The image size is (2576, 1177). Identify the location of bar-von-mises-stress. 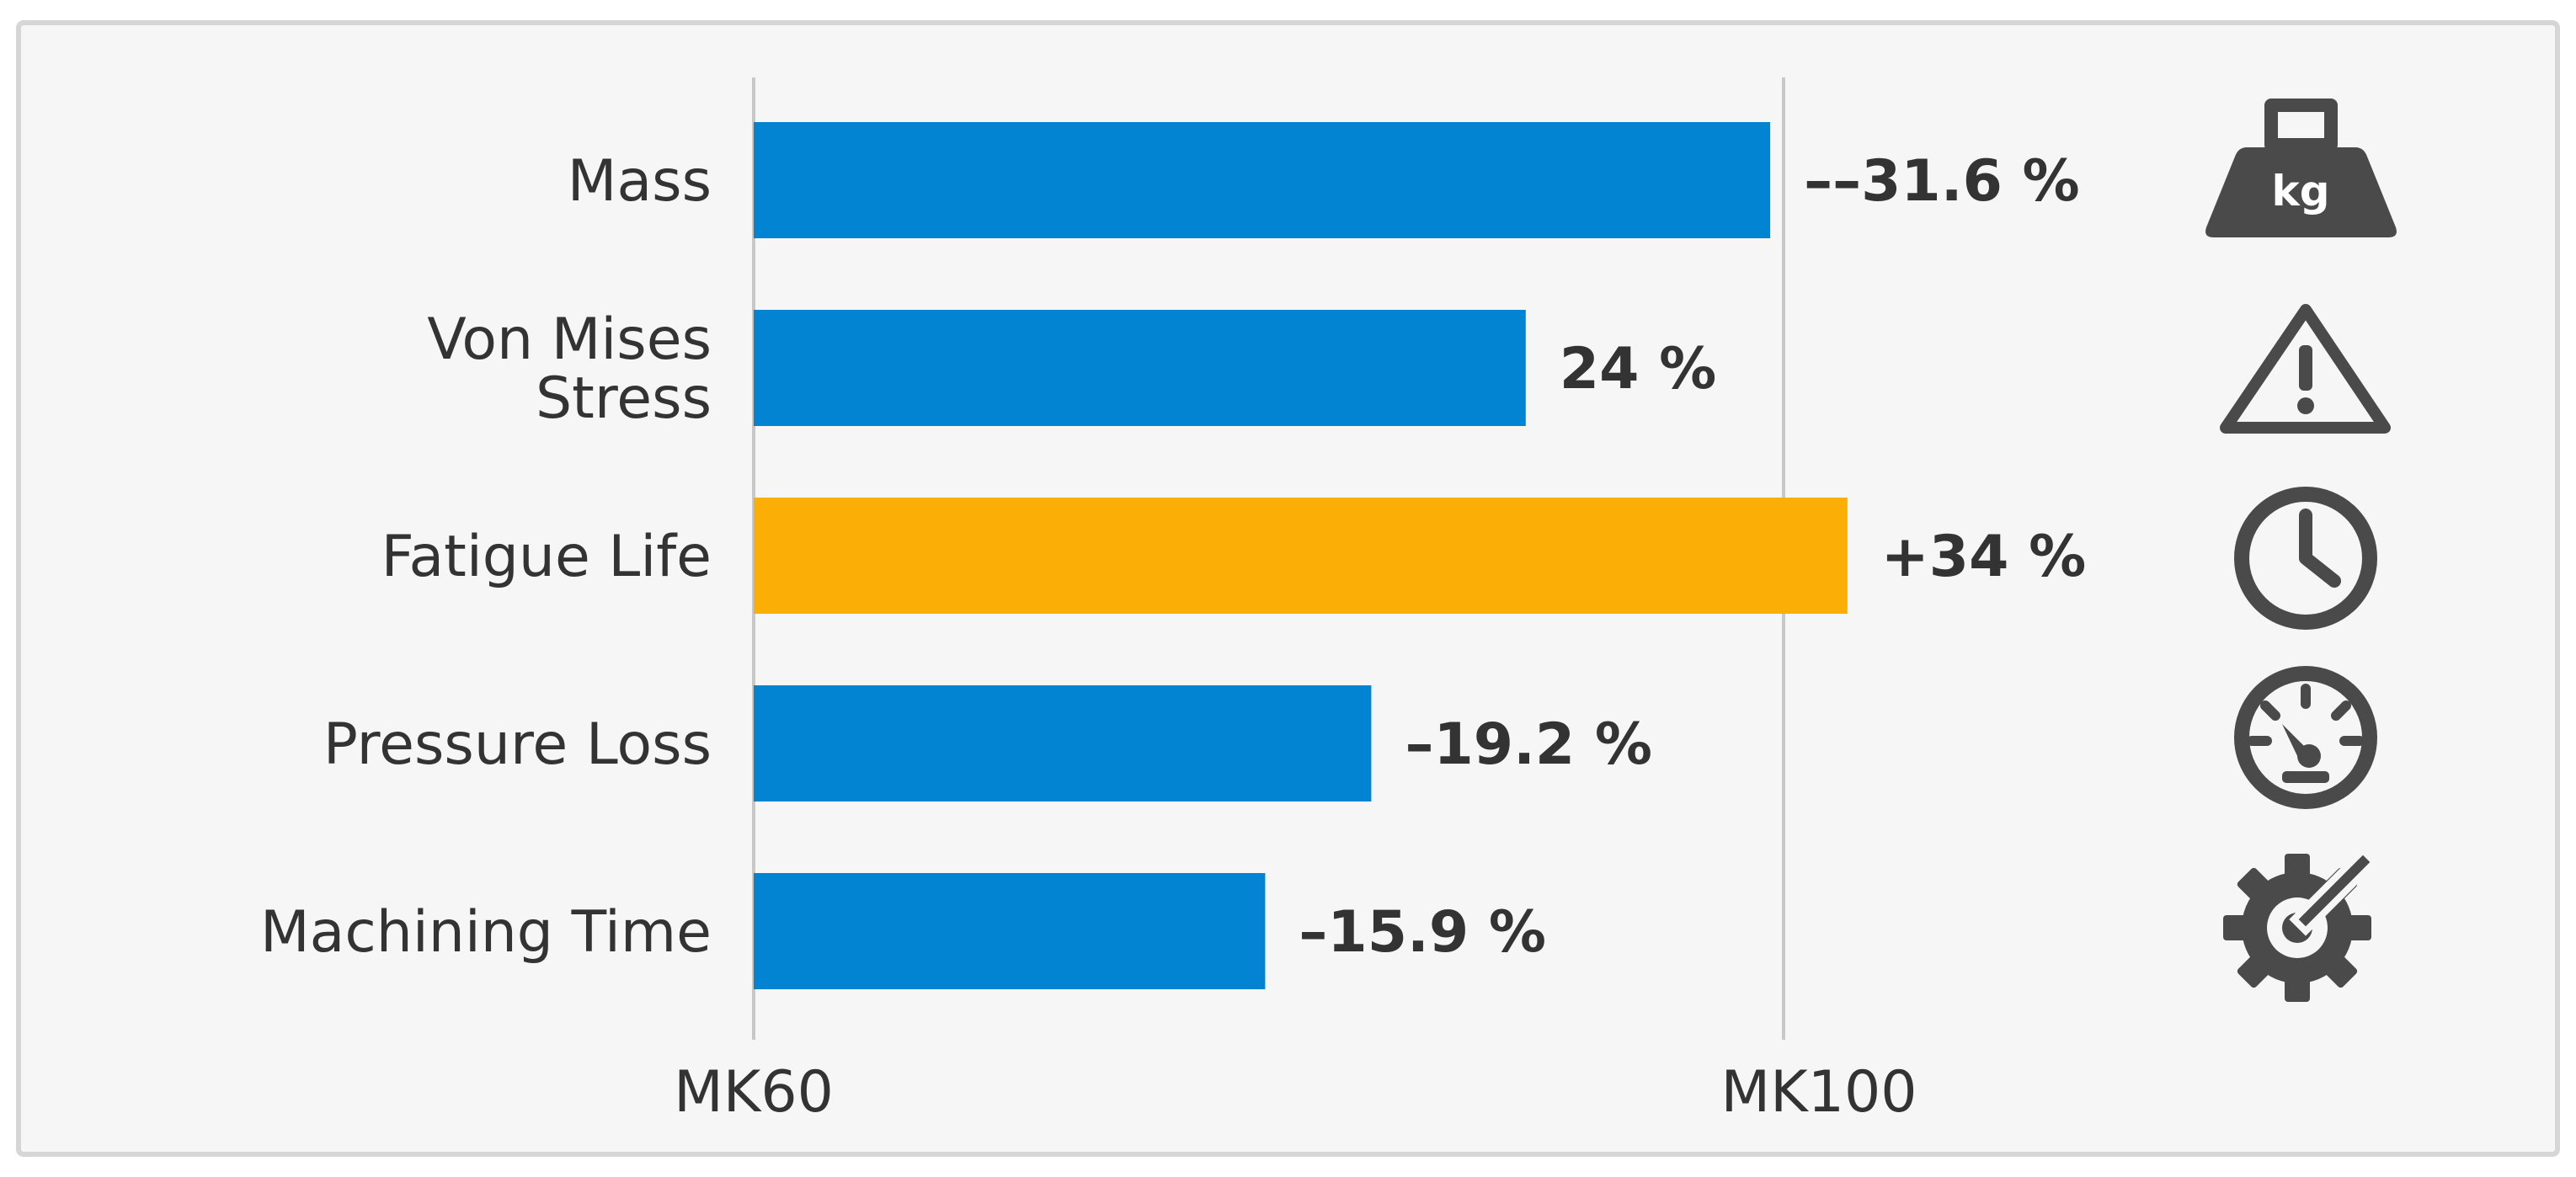
(1140, 368).